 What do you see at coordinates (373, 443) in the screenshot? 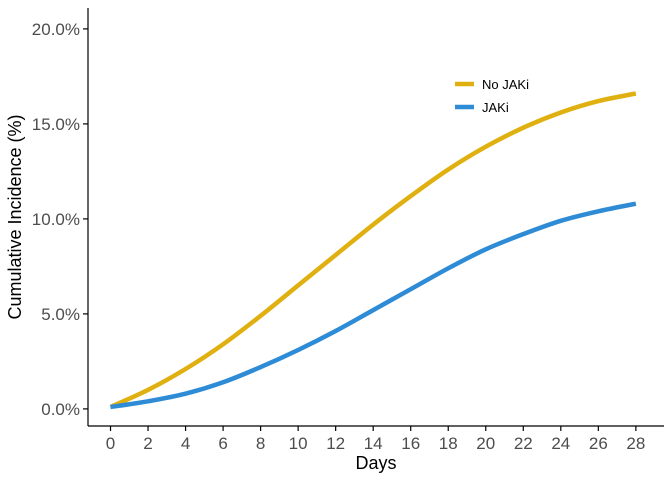
I see `x-tick-label: 14` at bounding box center [373, 443].